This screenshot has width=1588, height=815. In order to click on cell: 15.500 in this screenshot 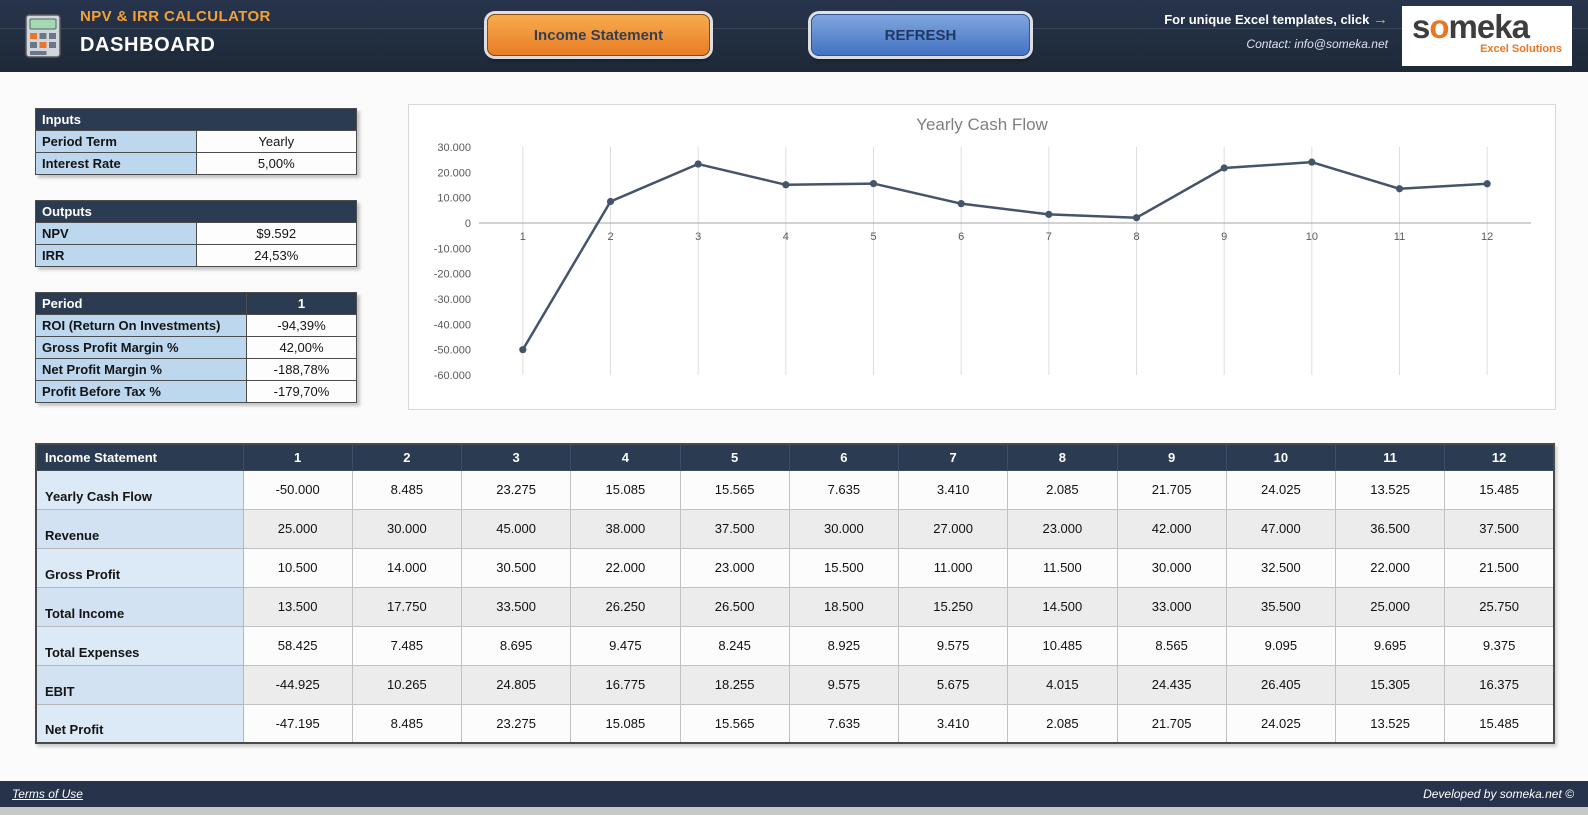, I will do `click(844, 567)`.